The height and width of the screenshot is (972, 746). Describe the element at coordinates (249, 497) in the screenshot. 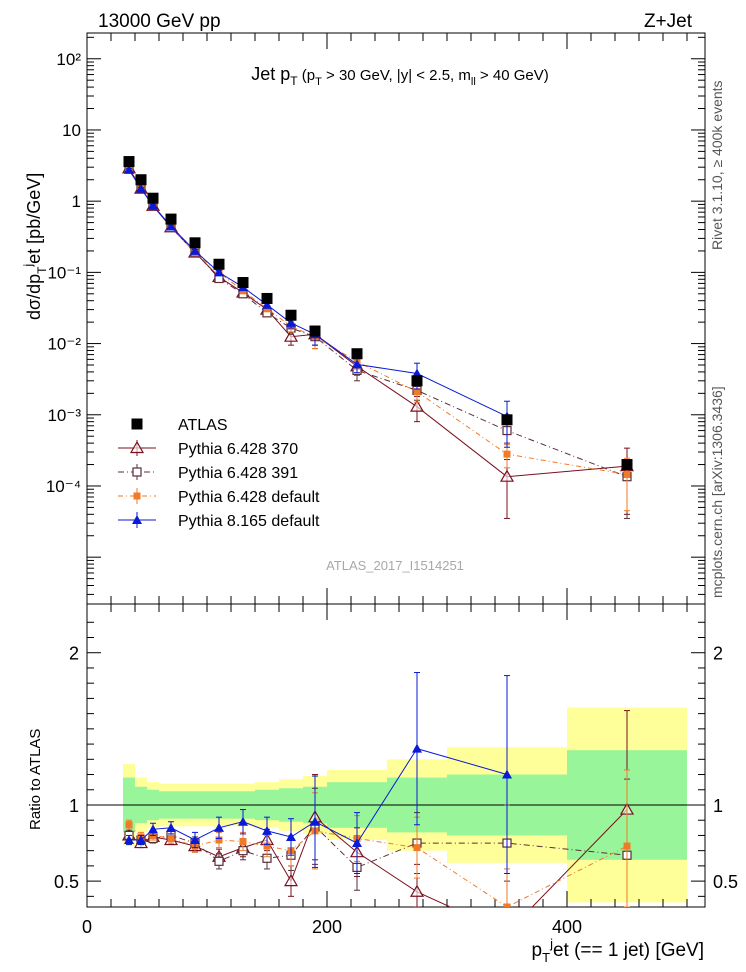

I see `legend-label-3: Pythia 6.428 default` at that location.